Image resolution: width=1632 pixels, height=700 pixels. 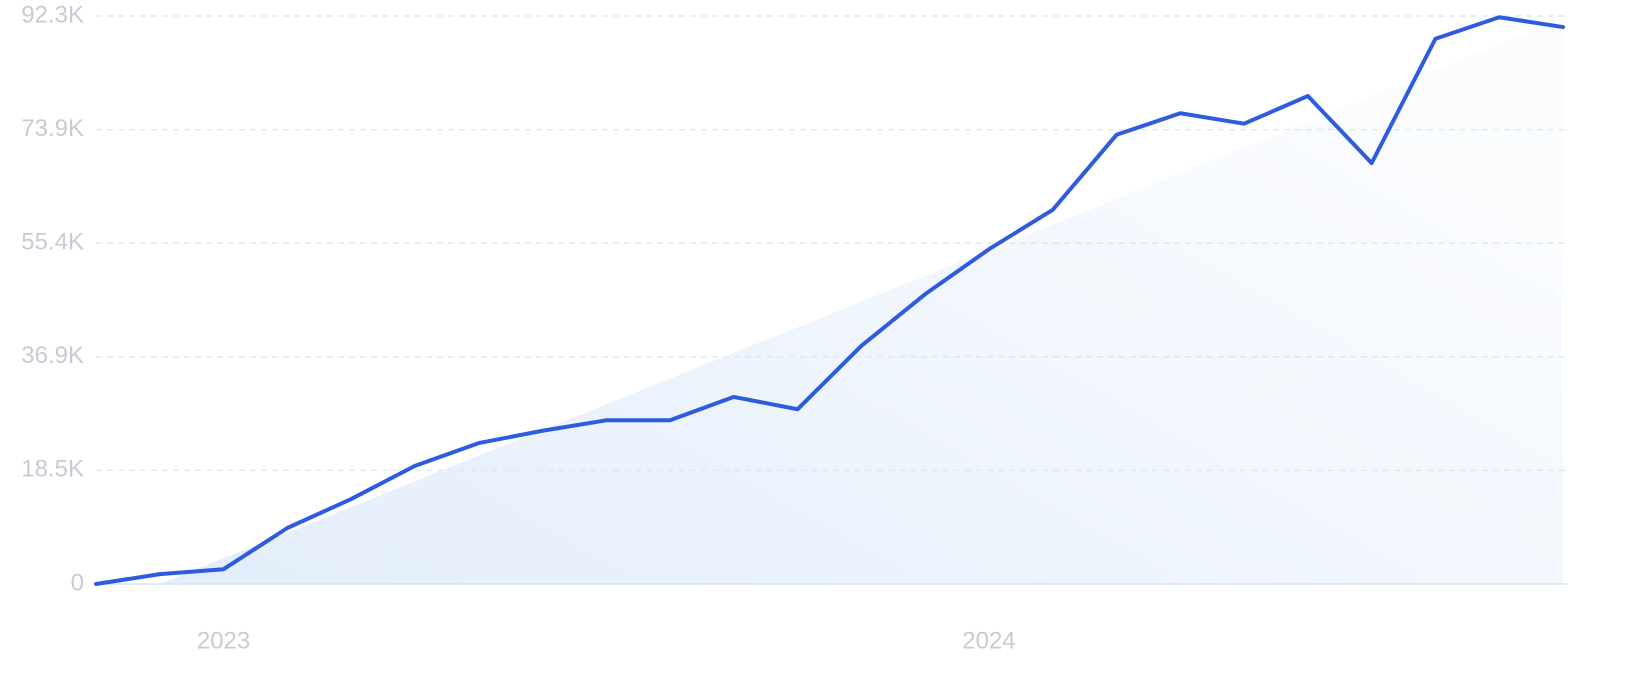 What do you see at coordinates (52, 14) in the screenshot?
I see `y-tick-label: 92.3K` at bounding box center [52, 14].